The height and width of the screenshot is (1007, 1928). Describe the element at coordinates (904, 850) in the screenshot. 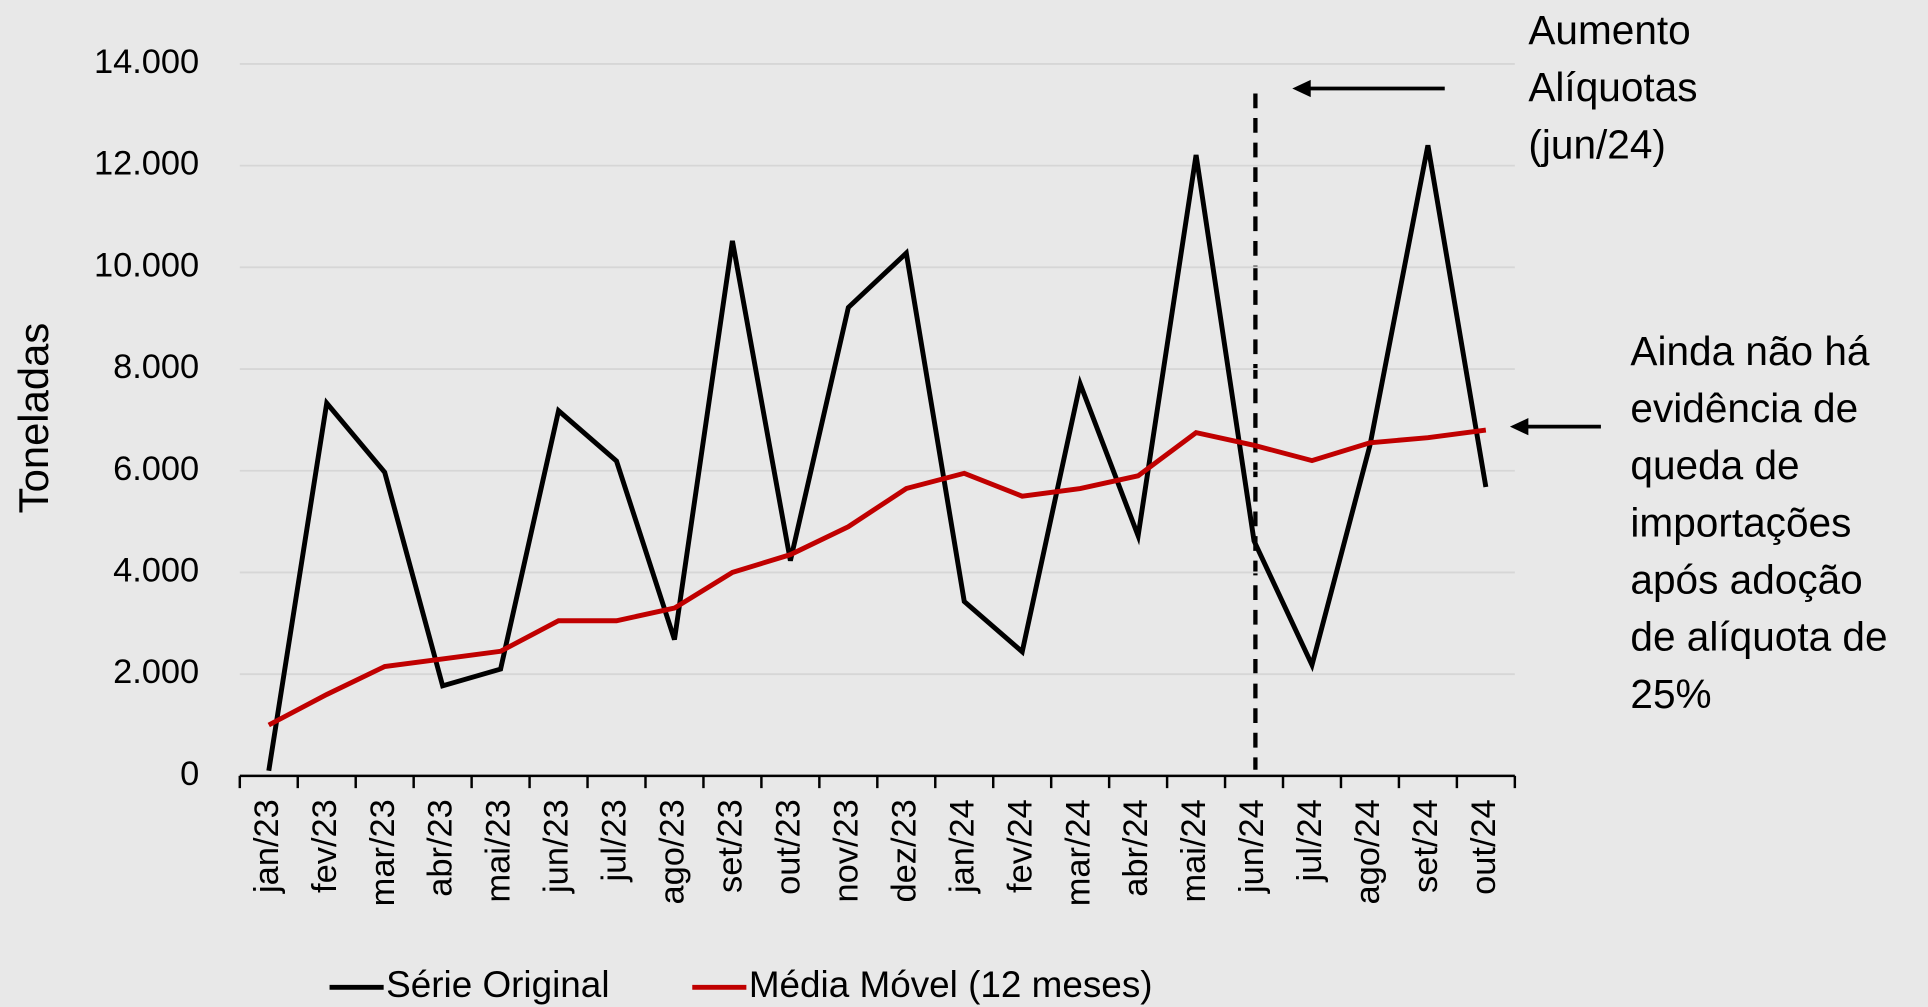

I see `x-tick-label: dez/23` at that location.